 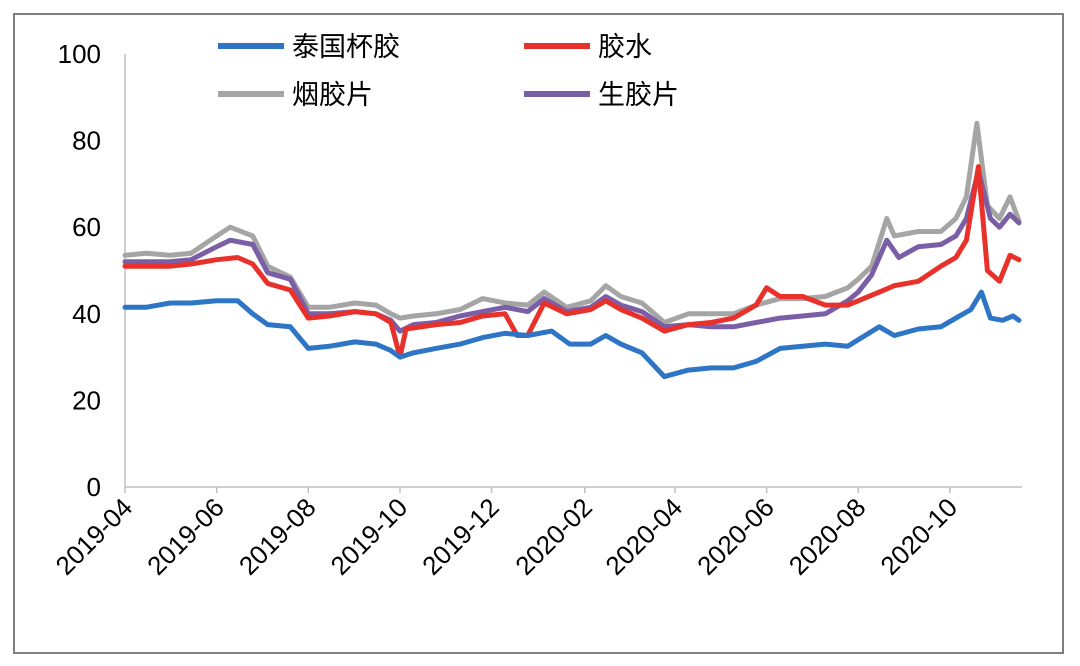 What do you see at coordinates (369, 536) in the screenshot?
I see `x-tick-label: 2019-10` at bounding box center [369, 536].